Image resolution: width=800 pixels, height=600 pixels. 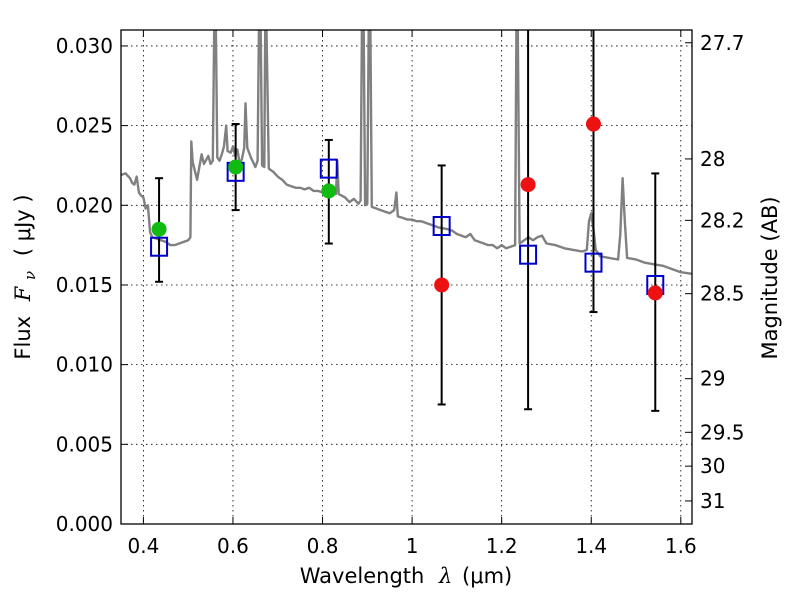 I want to click on y-tick-label: 0.005, so click(x=84, y=444).